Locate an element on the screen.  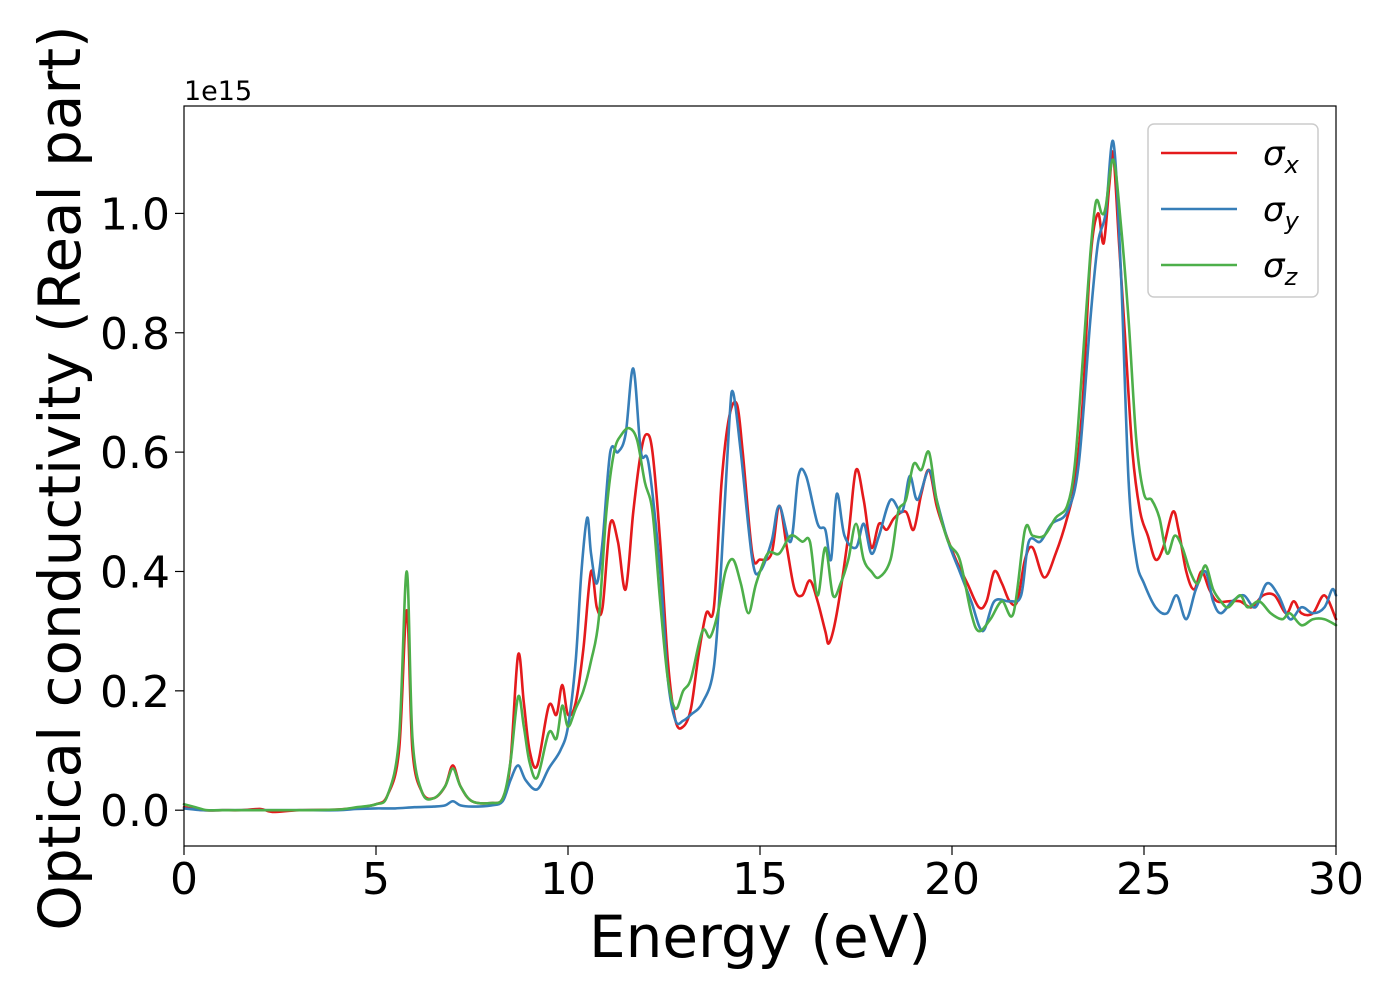
x-tick-label: 20 is located at coordinates (952, 879).